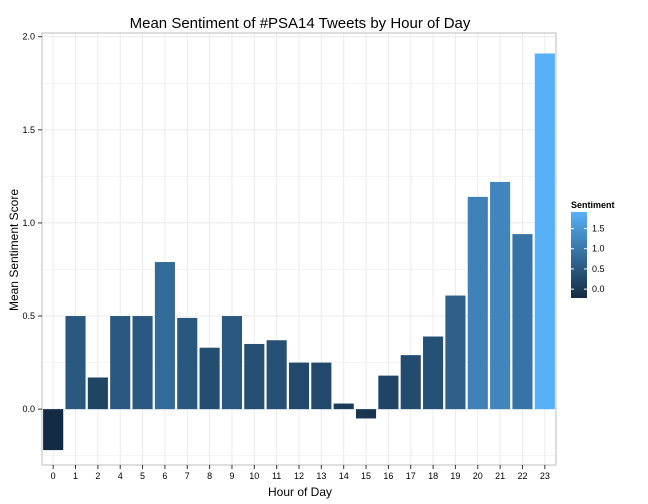  Describe the element at coordinates (28, 223) in the screenshot. I see `y-tick-label: 1.0` at that location.